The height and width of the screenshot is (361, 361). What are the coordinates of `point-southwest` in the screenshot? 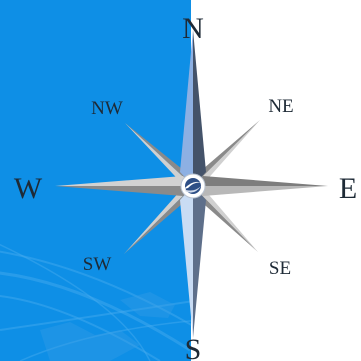 It's located at (158, 217).